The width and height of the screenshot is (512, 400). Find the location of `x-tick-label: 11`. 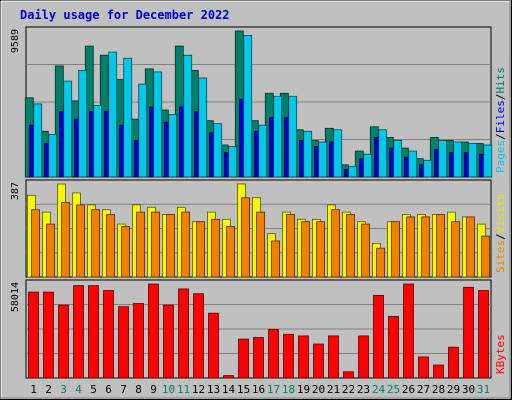

x-tick-label: 11 is located at coordinates (183, 389).